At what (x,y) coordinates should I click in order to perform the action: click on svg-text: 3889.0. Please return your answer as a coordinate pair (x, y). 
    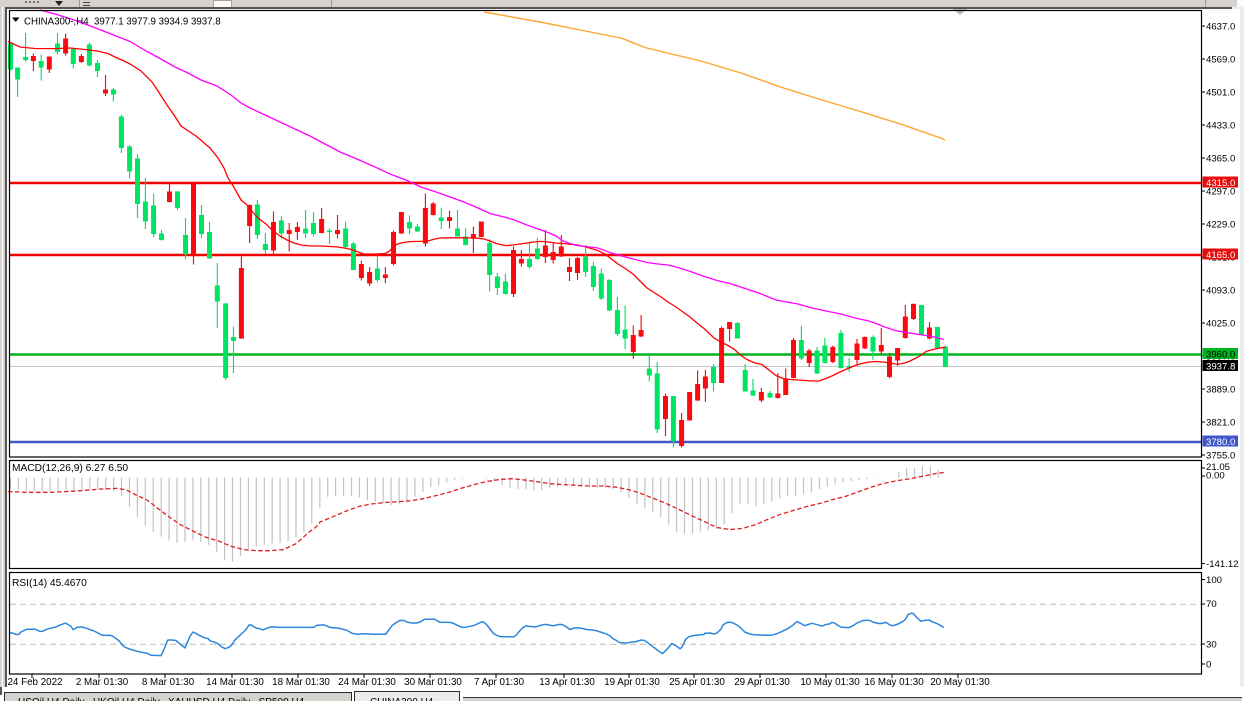
    Looking at the image, I should click on (1220, 390).